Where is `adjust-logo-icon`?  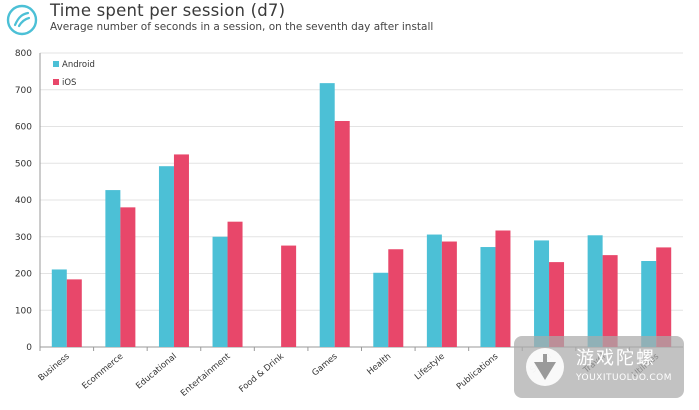 adjust-logo-icon is located at coordinates (22, 20).